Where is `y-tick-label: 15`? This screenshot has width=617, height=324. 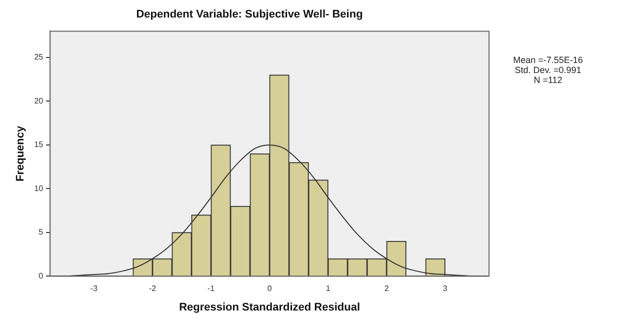
y-tick-label: 15 is located at coordinates (39, 145).